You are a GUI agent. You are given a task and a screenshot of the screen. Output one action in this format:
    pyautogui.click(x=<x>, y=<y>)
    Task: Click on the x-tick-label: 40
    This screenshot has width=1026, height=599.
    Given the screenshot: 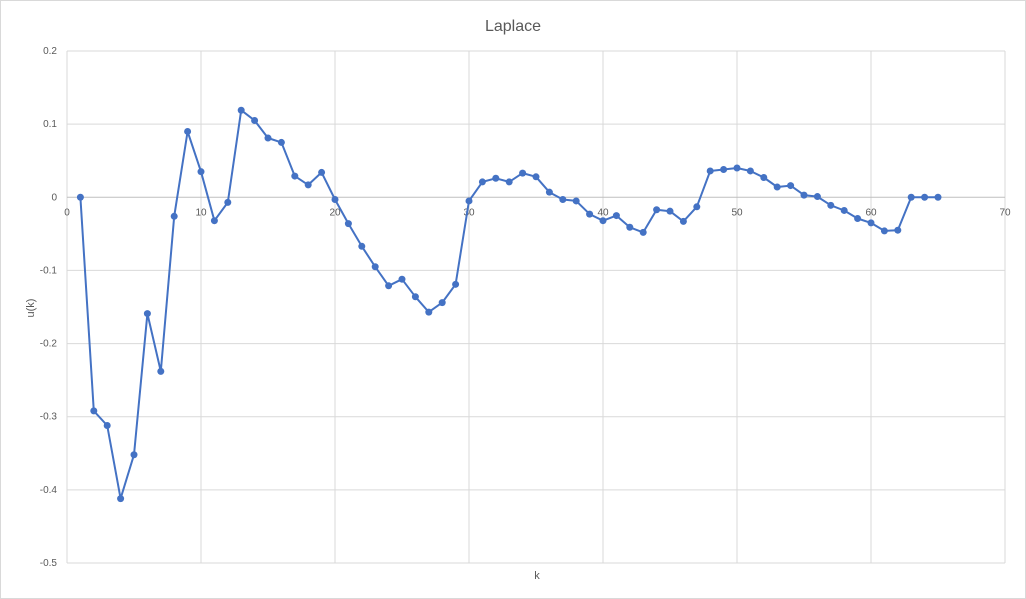 What is the action you would take?
    pyautogui.click(x=603, y=212)
    